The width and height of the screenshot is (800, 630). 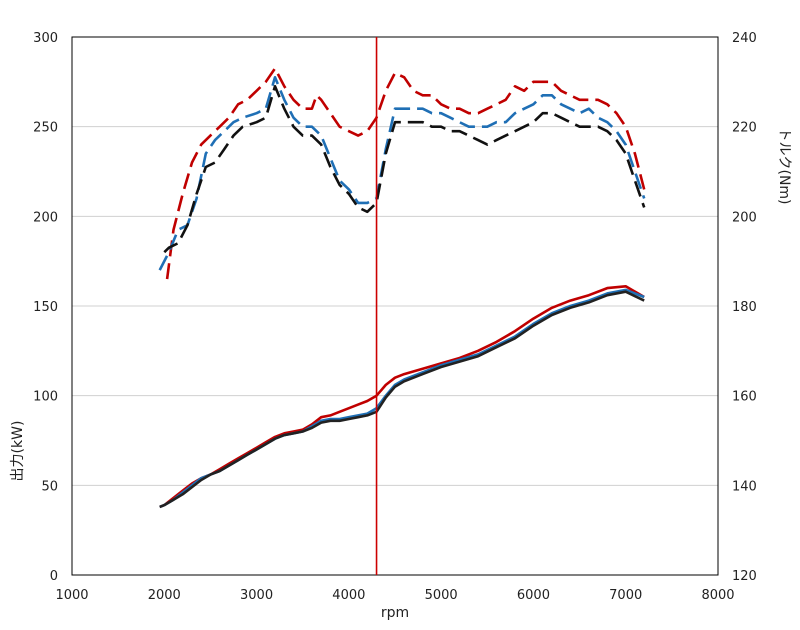 I want to click on right-y-tick-label: 240, so click(x=744, y=38).